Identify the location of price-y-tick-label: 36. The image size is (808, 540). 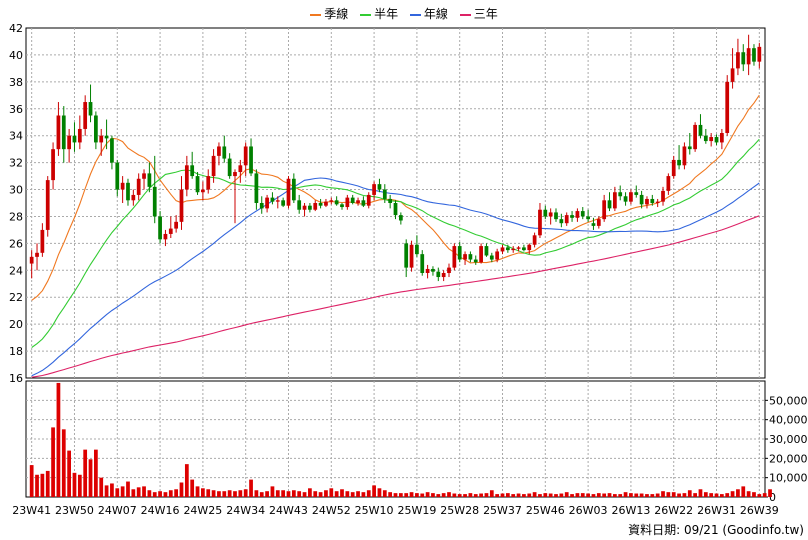
(16, 109).